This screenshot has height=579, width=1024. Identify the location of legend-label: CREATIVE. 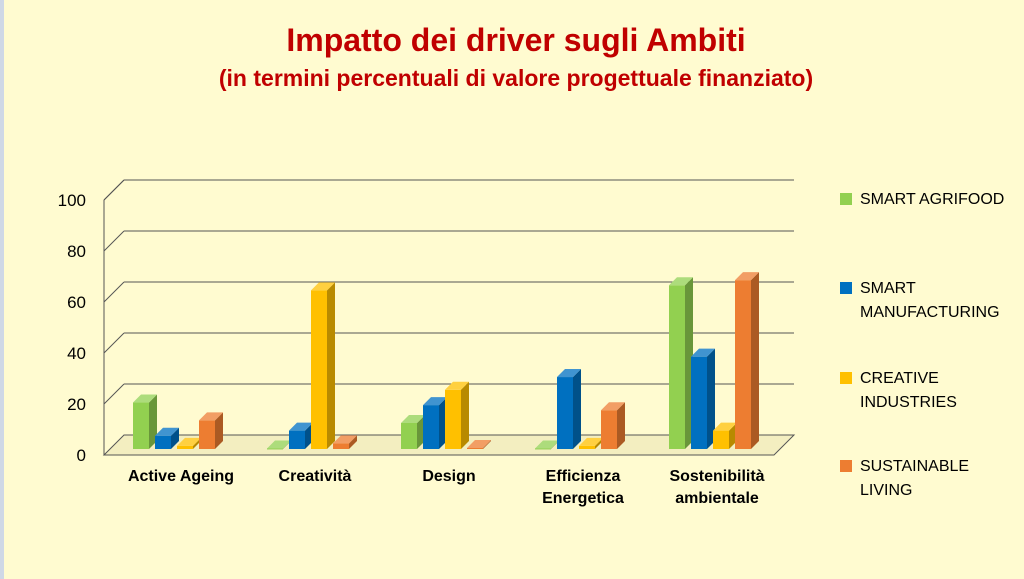
(899, 378).